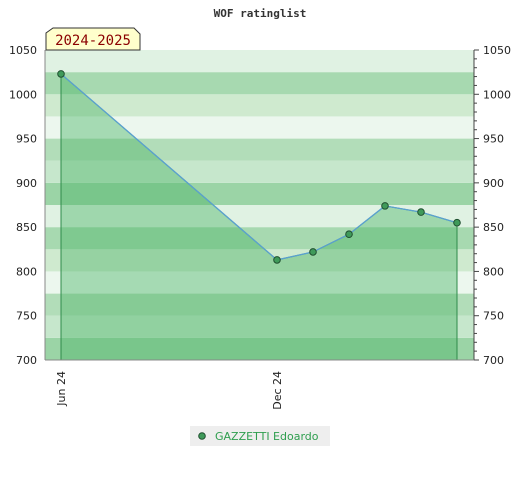 The image size is (520, 485). Describe the element at coordinates (26, 183) in the screenshot. I see `y-tick-label-left: 900` at that location.